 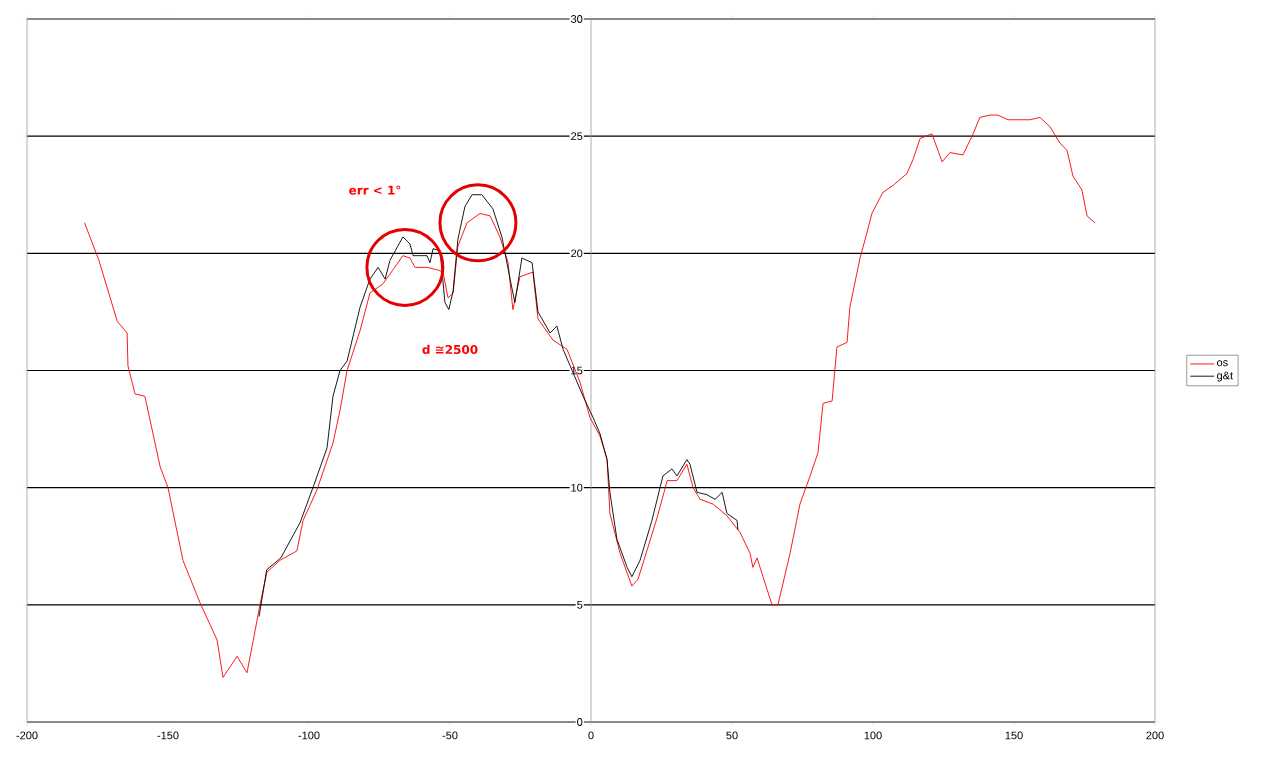 I want to click on x-tick-label: 200, so click(x=1155, y=735).